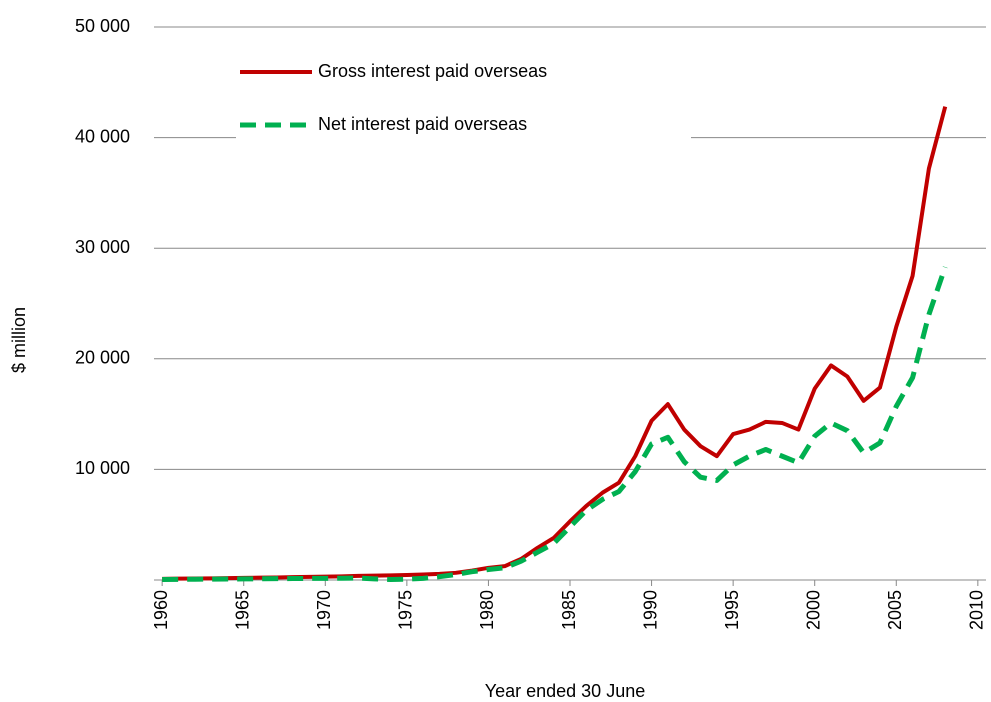 This screenshot has height=702, width=991. Describe the element at coordinates (102, 247) in the screenshot. I see `y-tick-label: 30 000` at that location.